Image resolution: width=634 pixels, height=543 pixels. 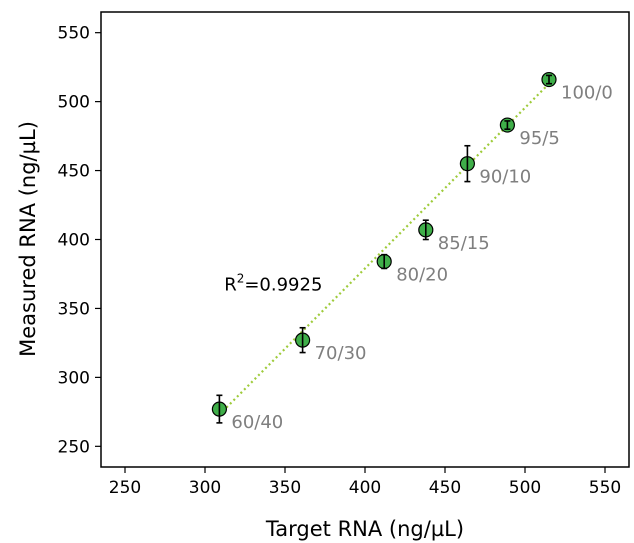 What do you see at coordinates (365, 488) in the screenshot?
I see `x-tick-label: 400` at bounding box center [365, 488].